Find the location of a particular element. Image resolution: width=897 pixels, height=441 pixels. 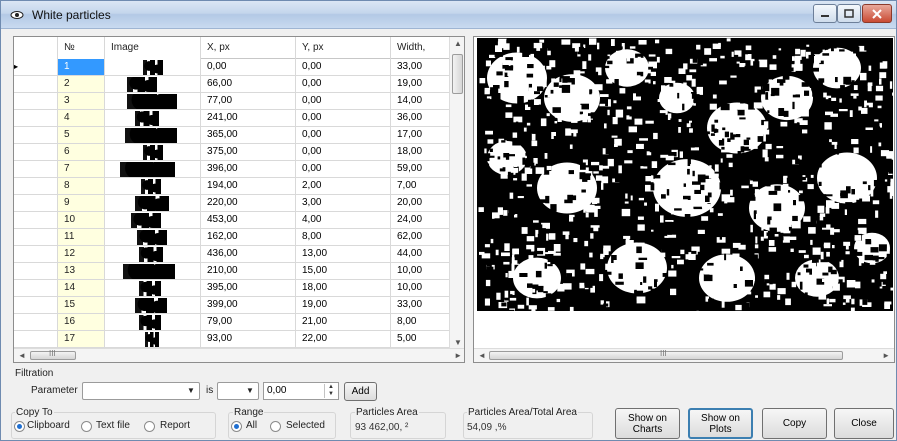

cell-no: 13 is located at coordinates (81, 271).